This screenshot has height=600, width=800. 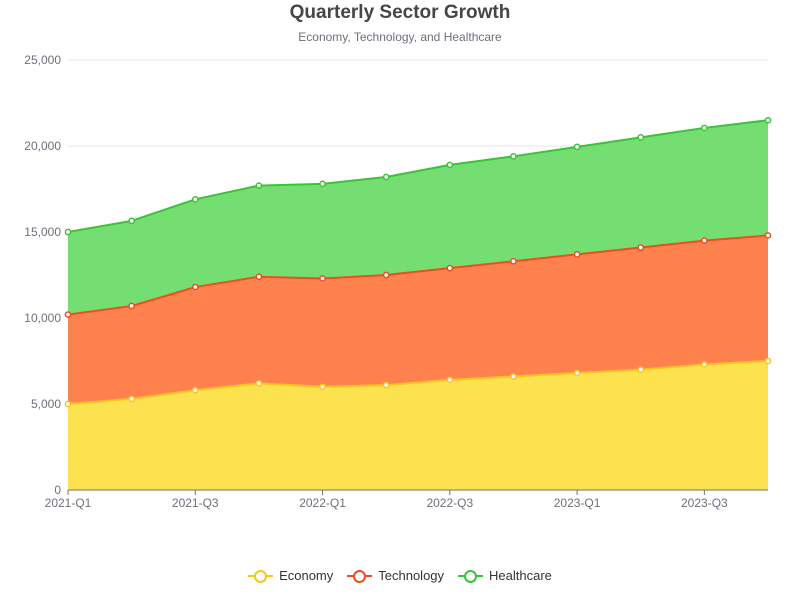 What do you see at coordinates (400, 37) in the screenshot?
I see `chart-subtitle: Economy, Technology, and Healthcare` at bounding box center [400, 37].